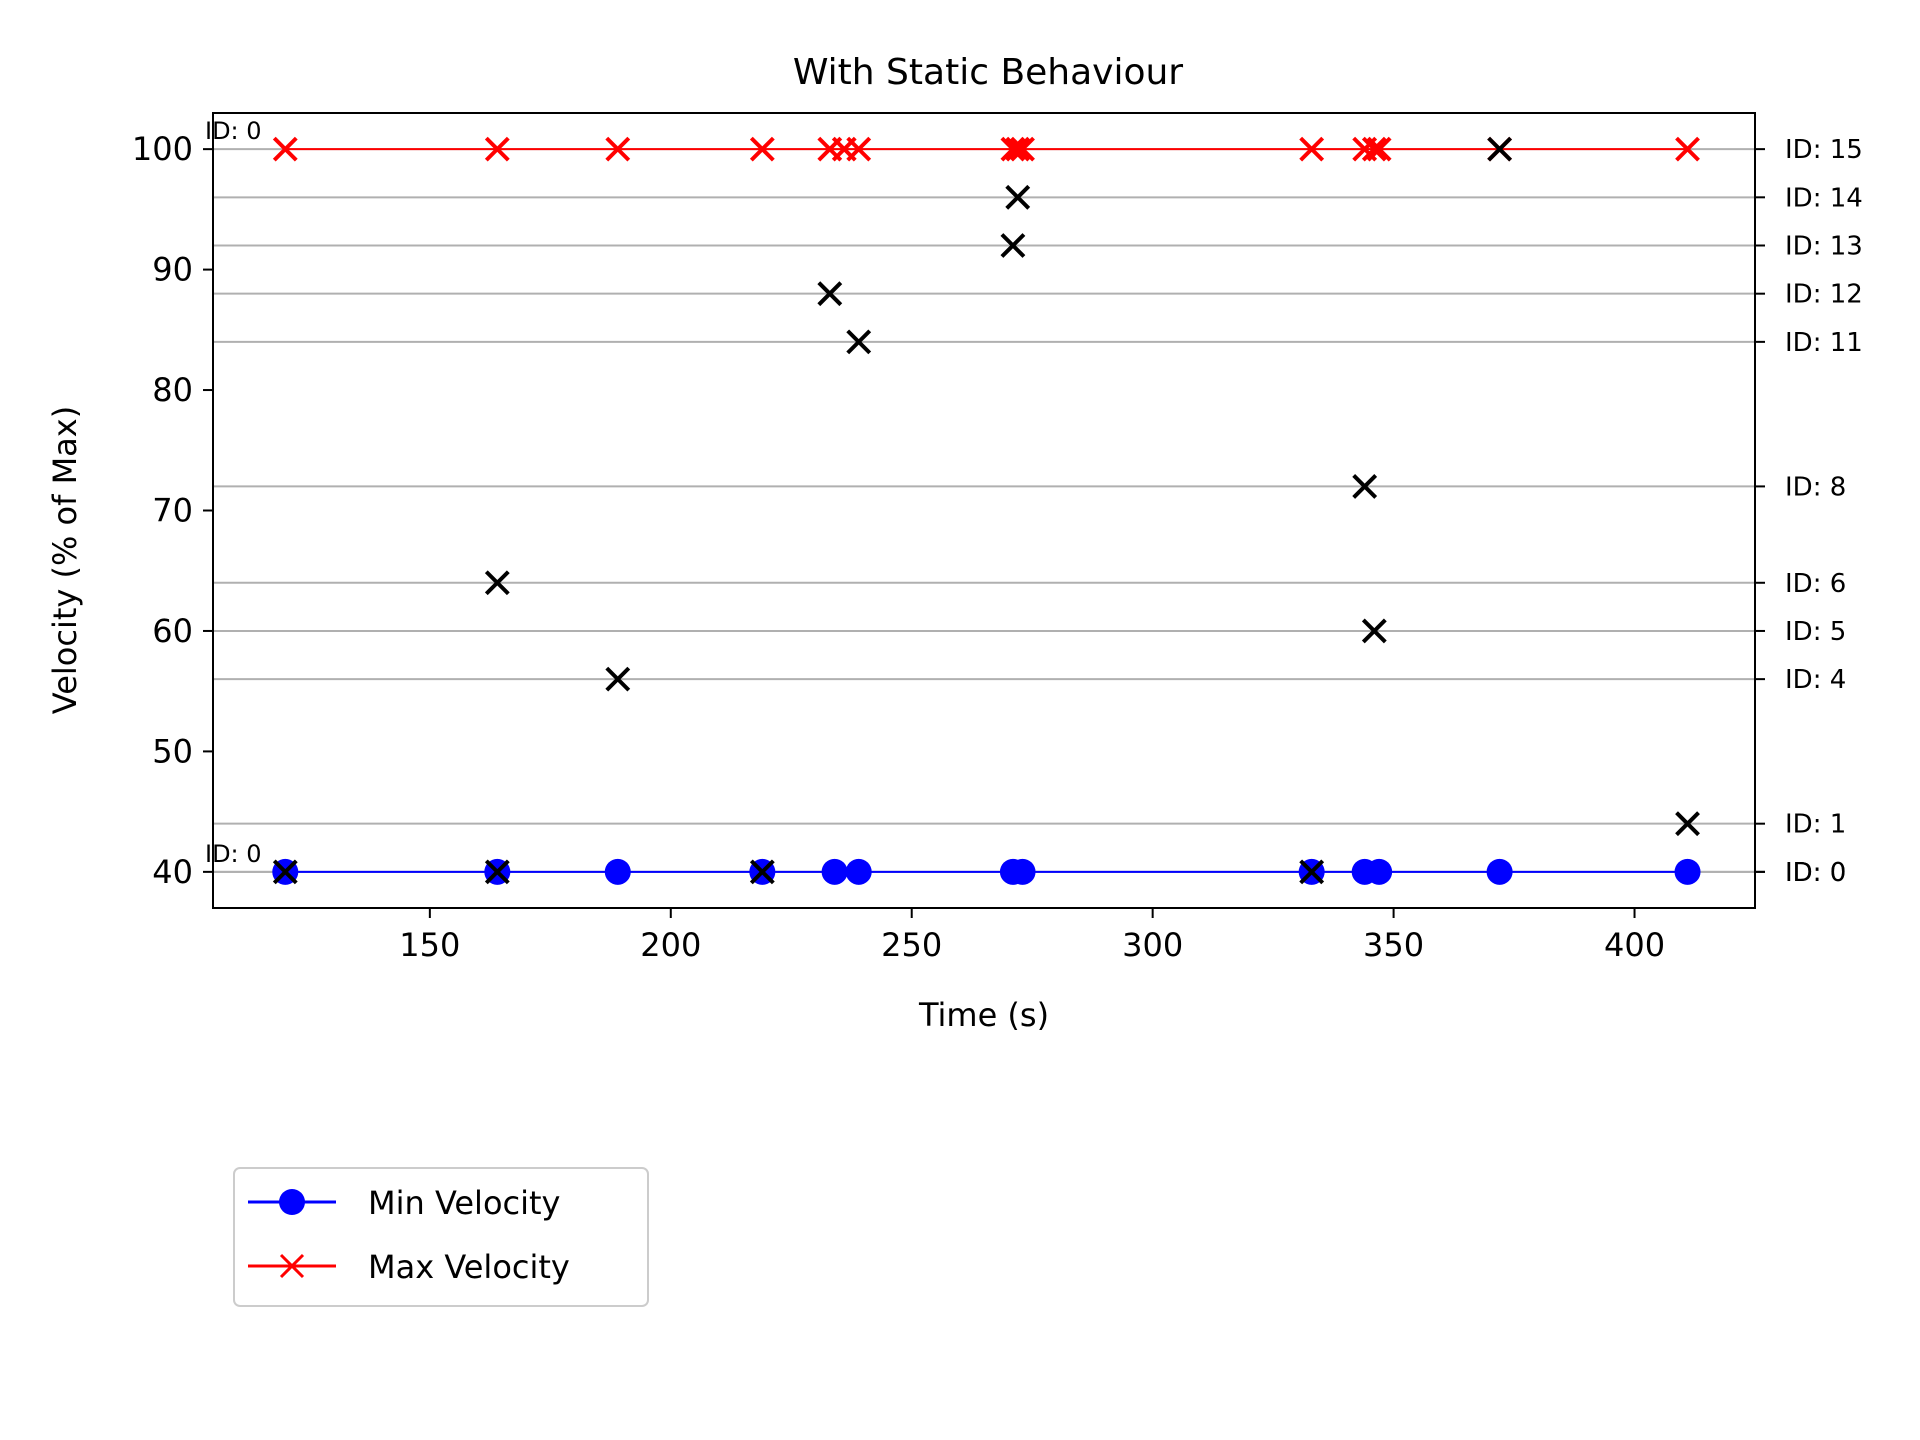  I want to click on id-label: ID: 8, so click(1815, 487).